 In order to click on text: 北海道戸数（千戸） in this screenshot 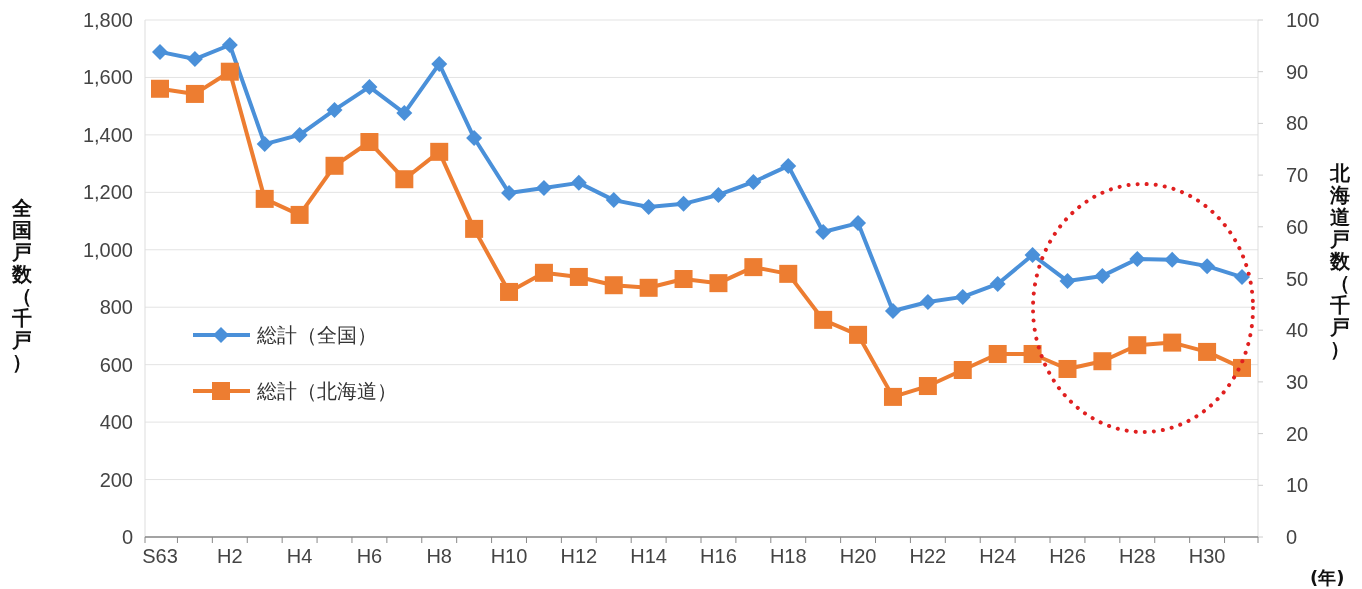, I will do `click(1340, 261)`.